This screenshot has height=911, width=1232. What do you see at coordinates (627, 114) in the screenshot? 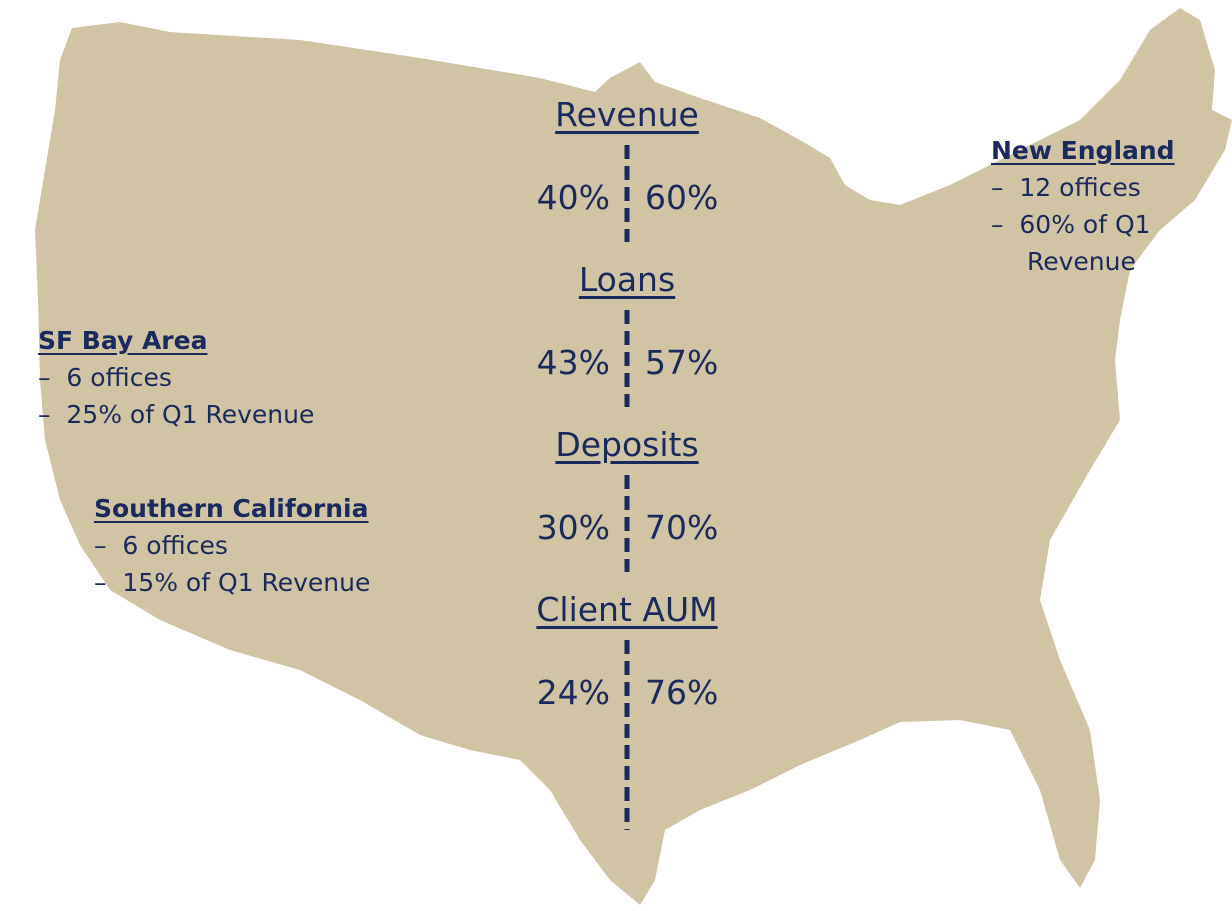
I see `metric-title: Revenue` at bounding box center [627, 114].